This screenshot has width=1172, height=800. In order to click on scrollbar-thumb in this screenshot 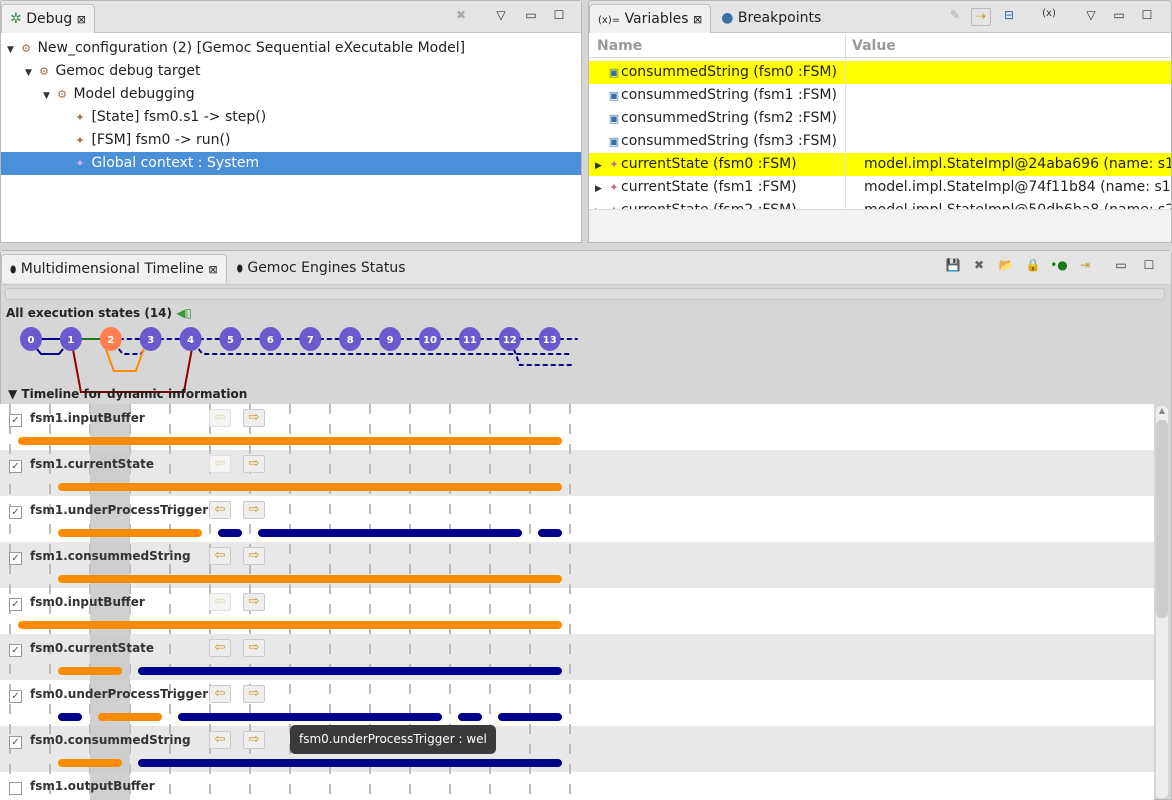, I will do `click(1162, 519)`.